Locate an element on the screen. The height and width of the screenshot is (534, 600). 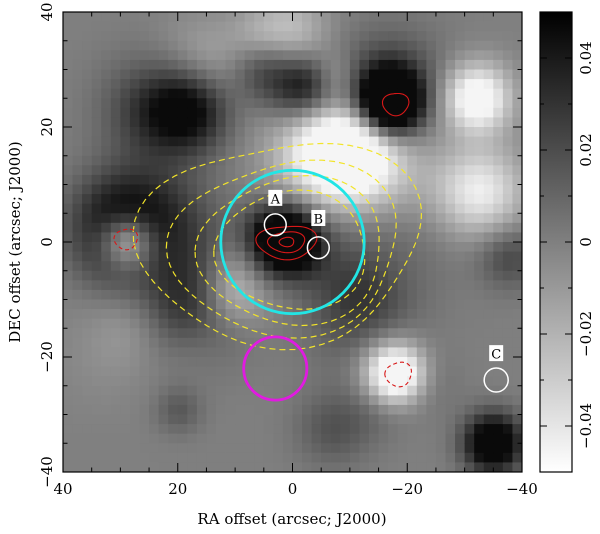
x-axis-title: RA offset (arcsec; J2000) is located at coordinates (291, 519).